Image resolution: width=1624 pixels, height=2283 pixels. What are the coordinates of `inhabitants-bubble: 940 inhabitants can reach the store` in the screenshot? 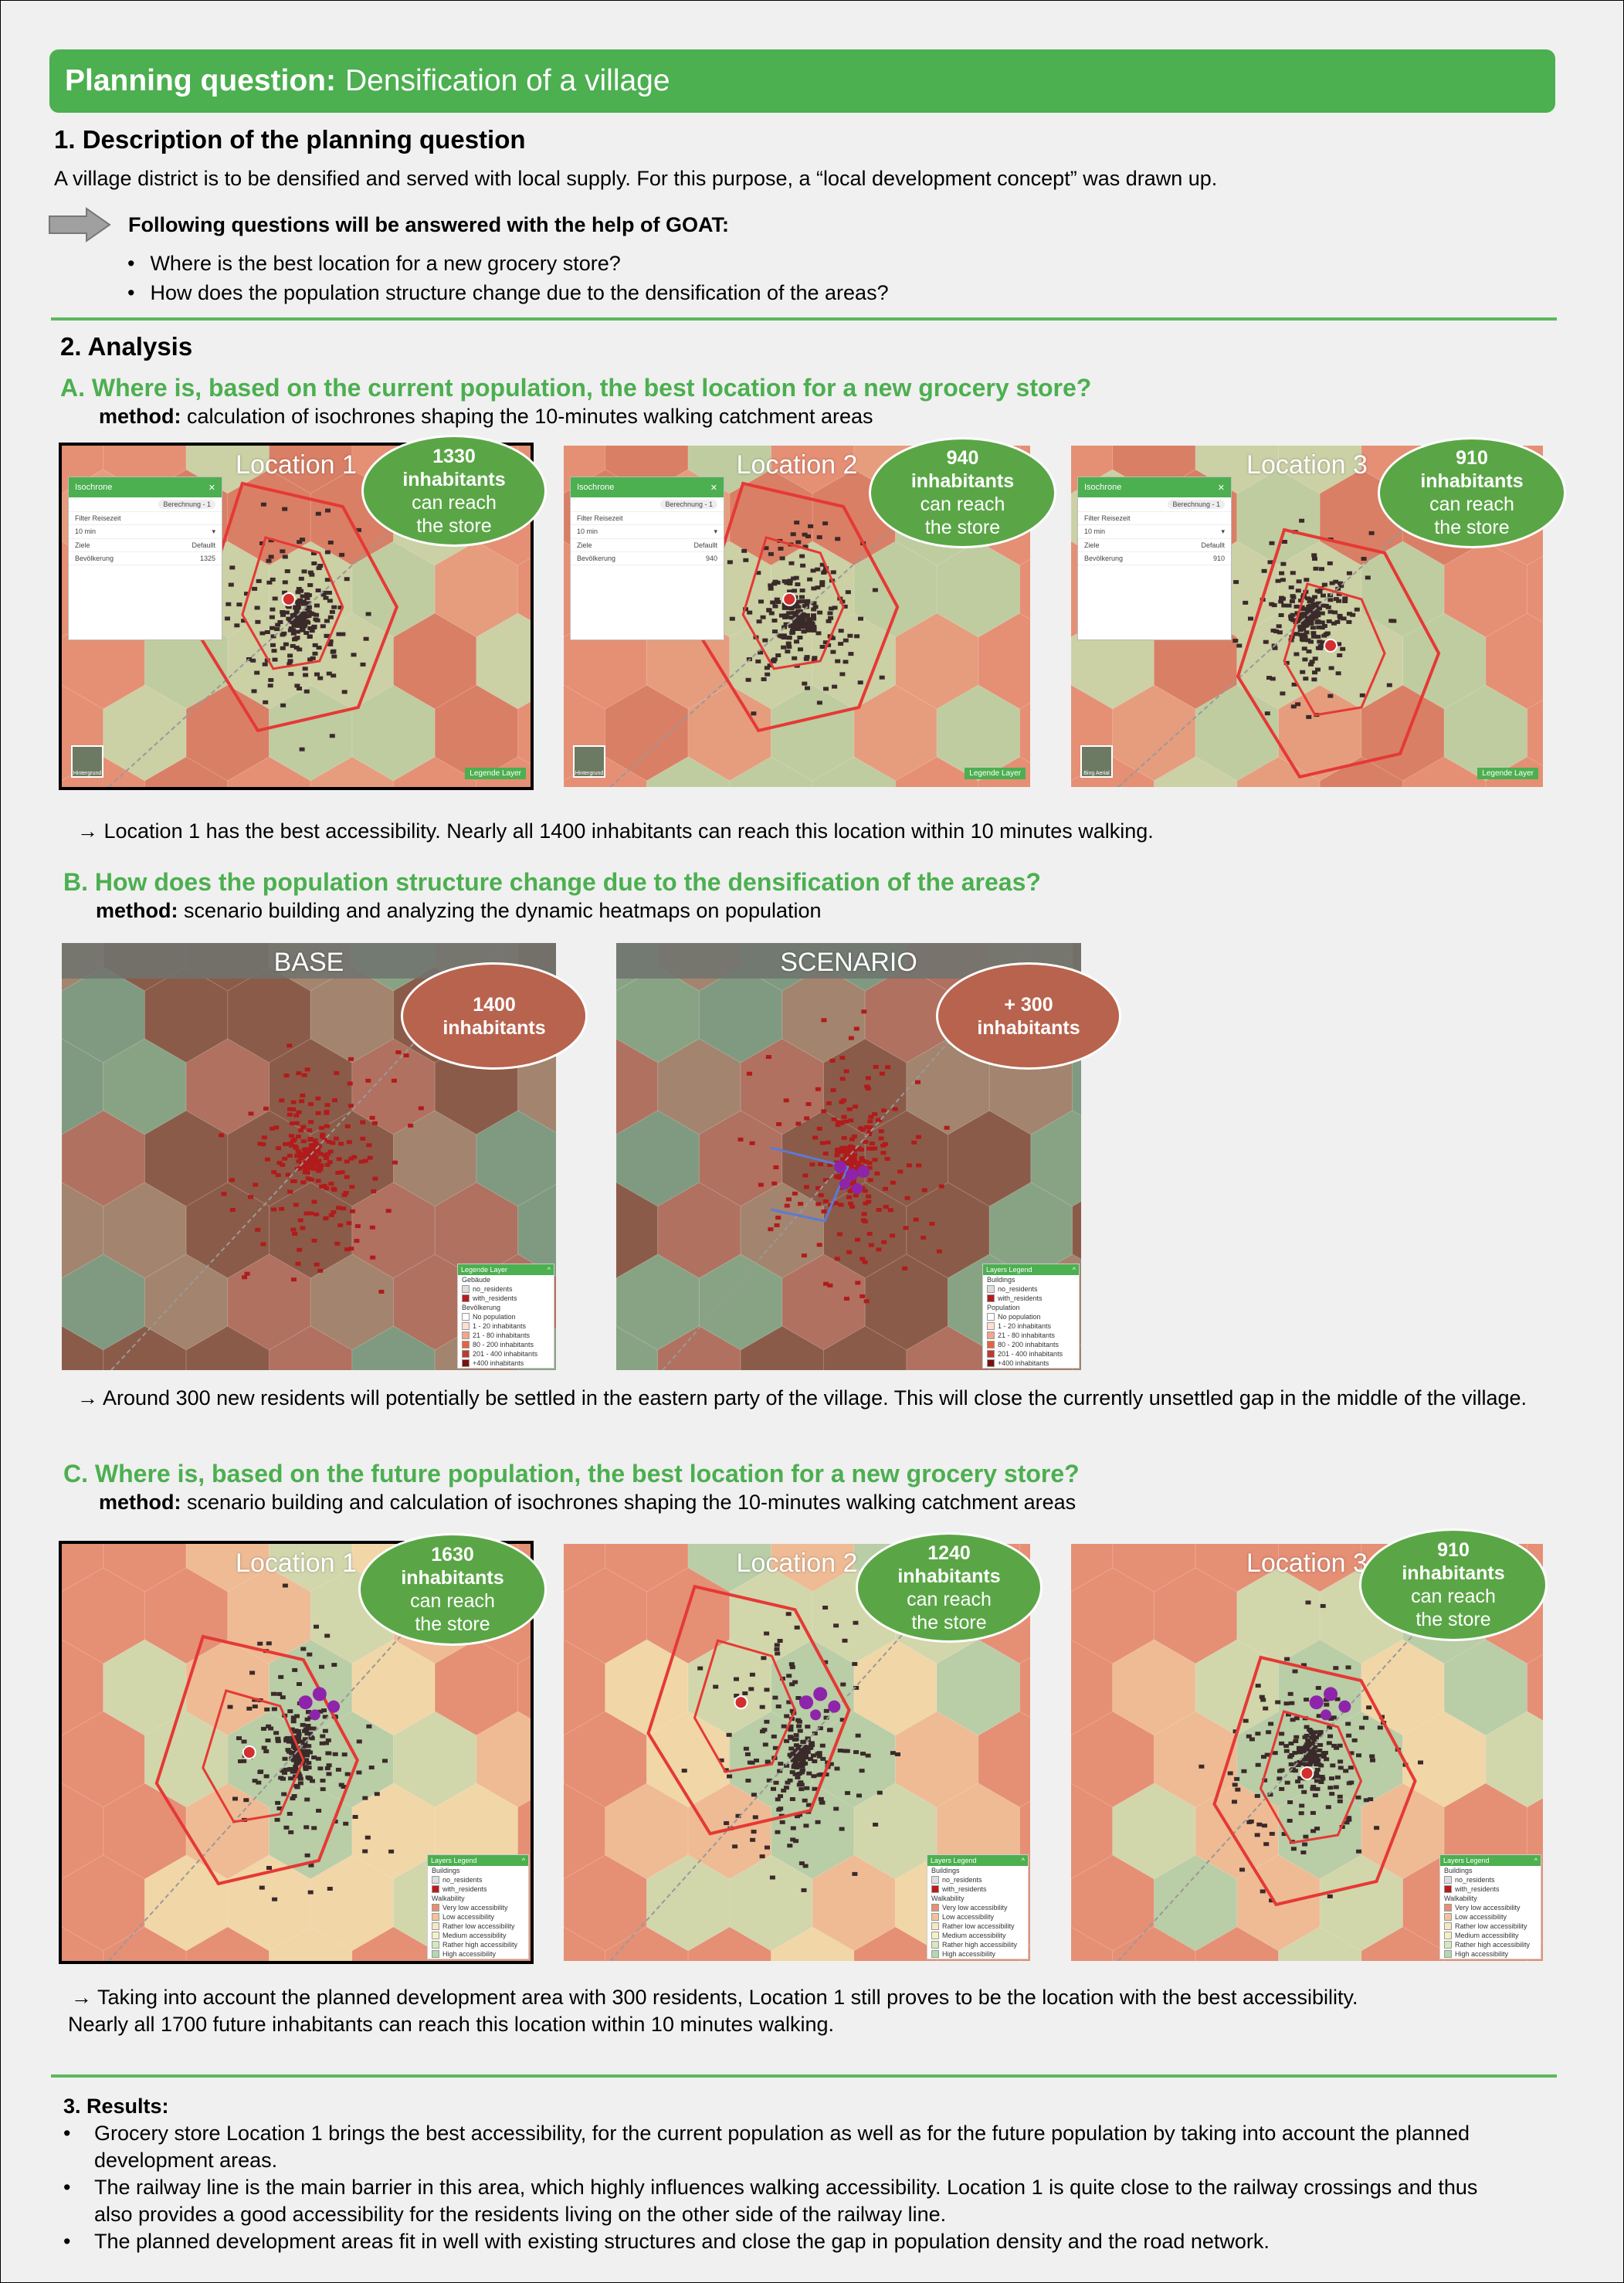 It's located at (962, 492).